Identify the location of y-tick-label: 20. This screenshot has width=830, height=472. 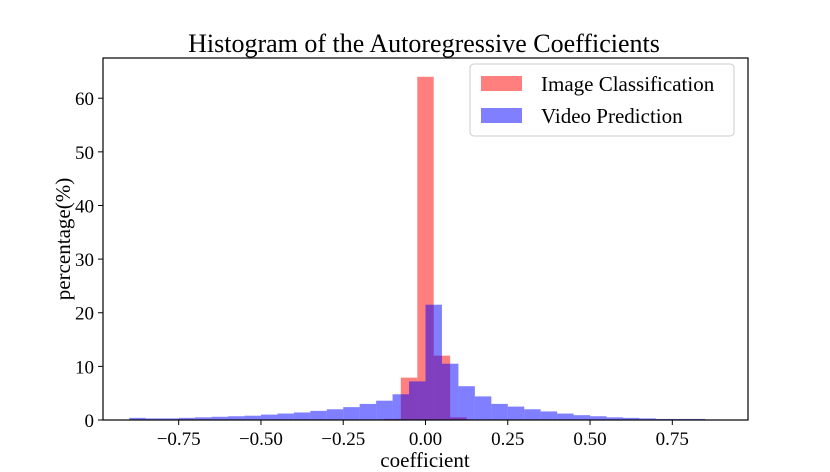
(84, 314).